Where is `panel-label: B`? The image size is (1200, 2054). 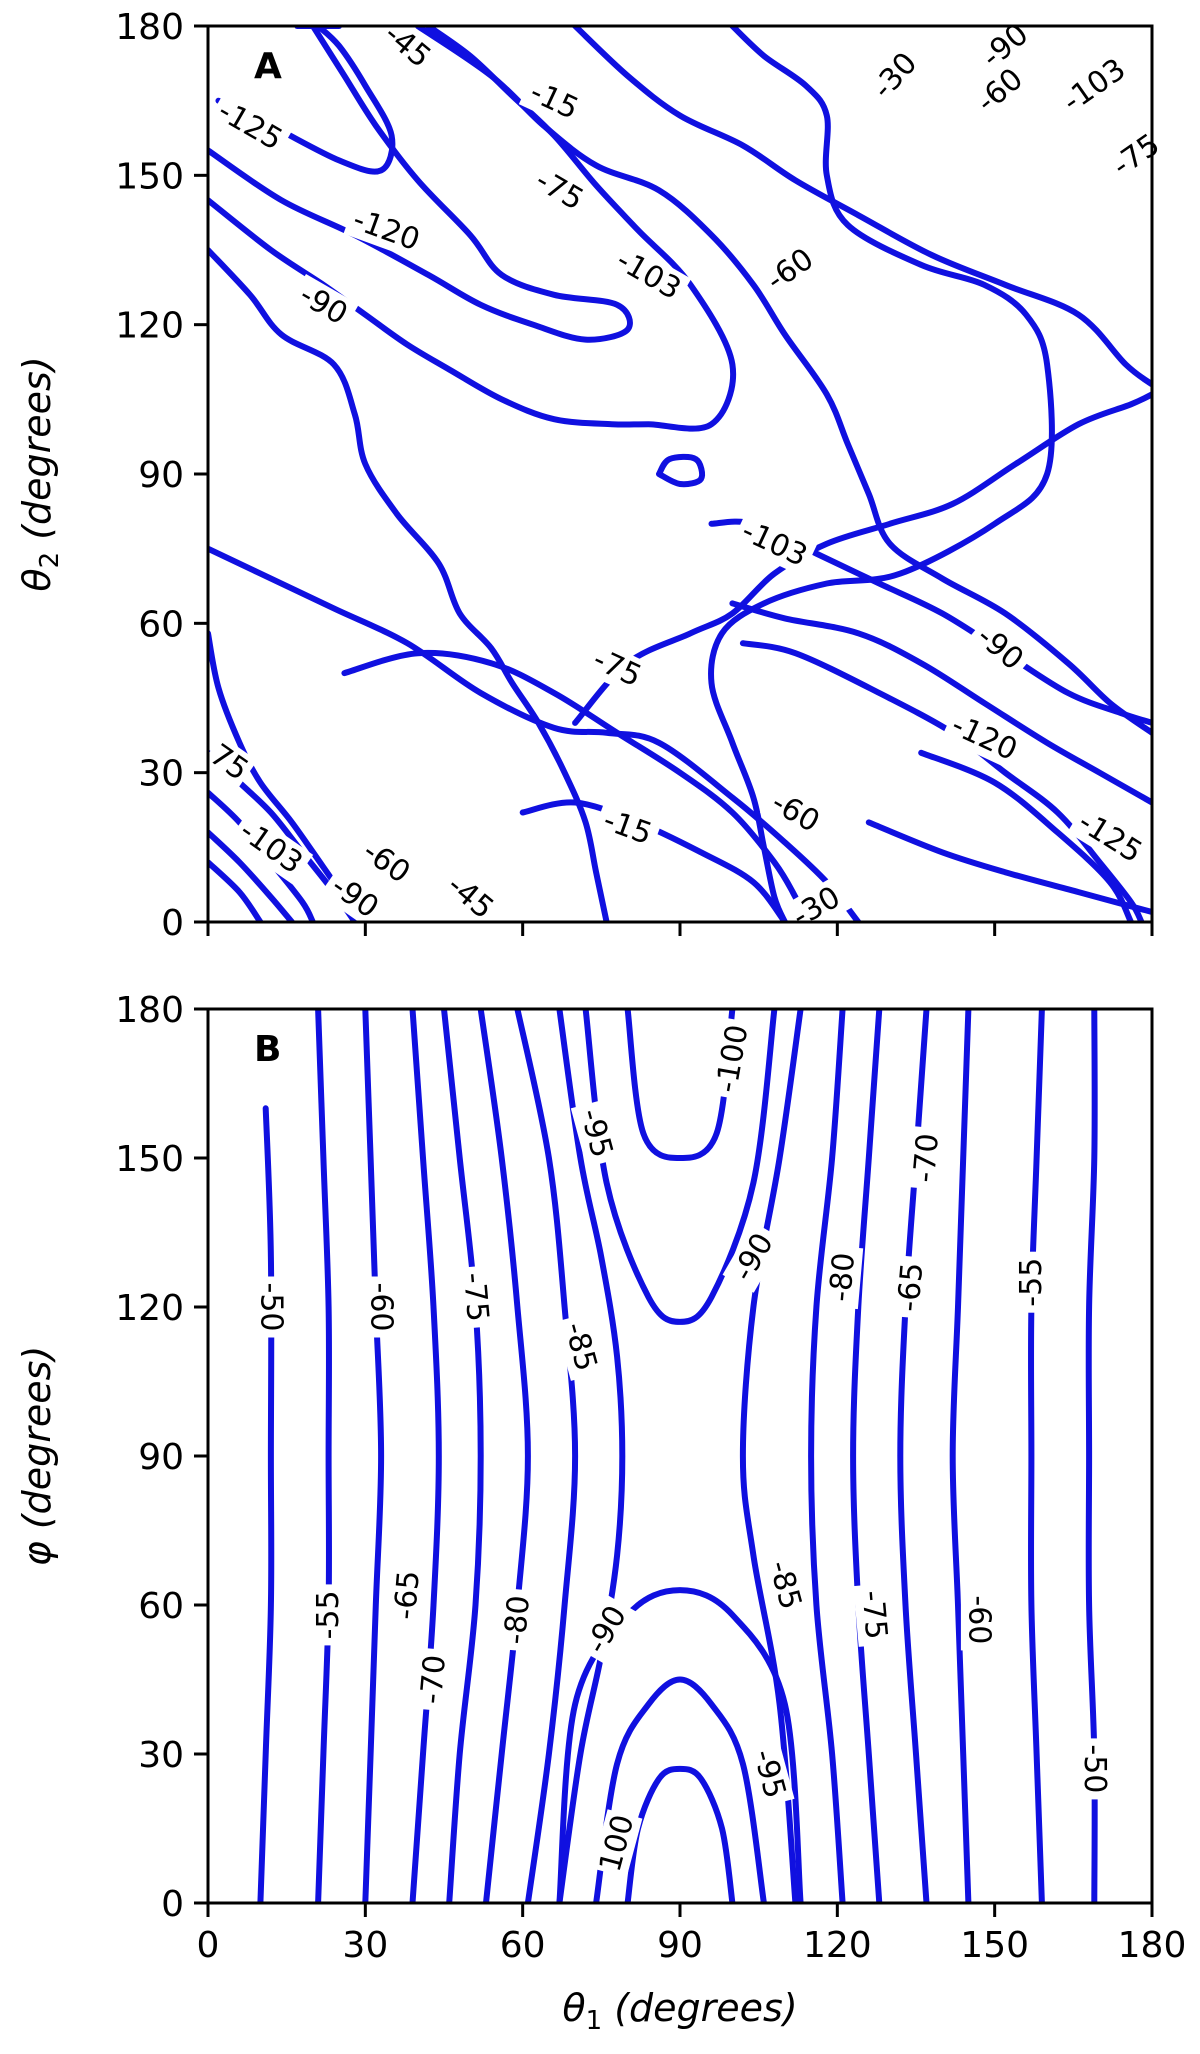 panel-label: B is located at coordinates (267, 1049).